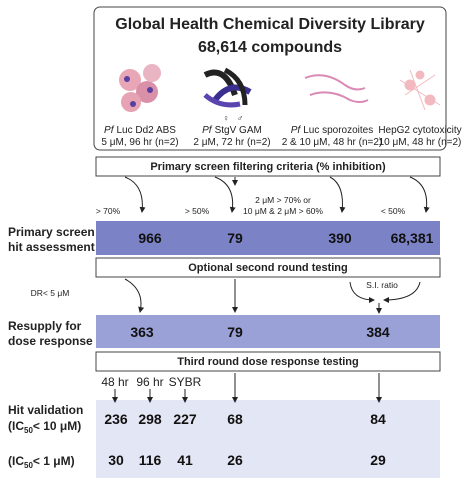 The width and height of the screenshot is (474, 481). I want to click on assay-label: StgV GAM, so click(238, 130).